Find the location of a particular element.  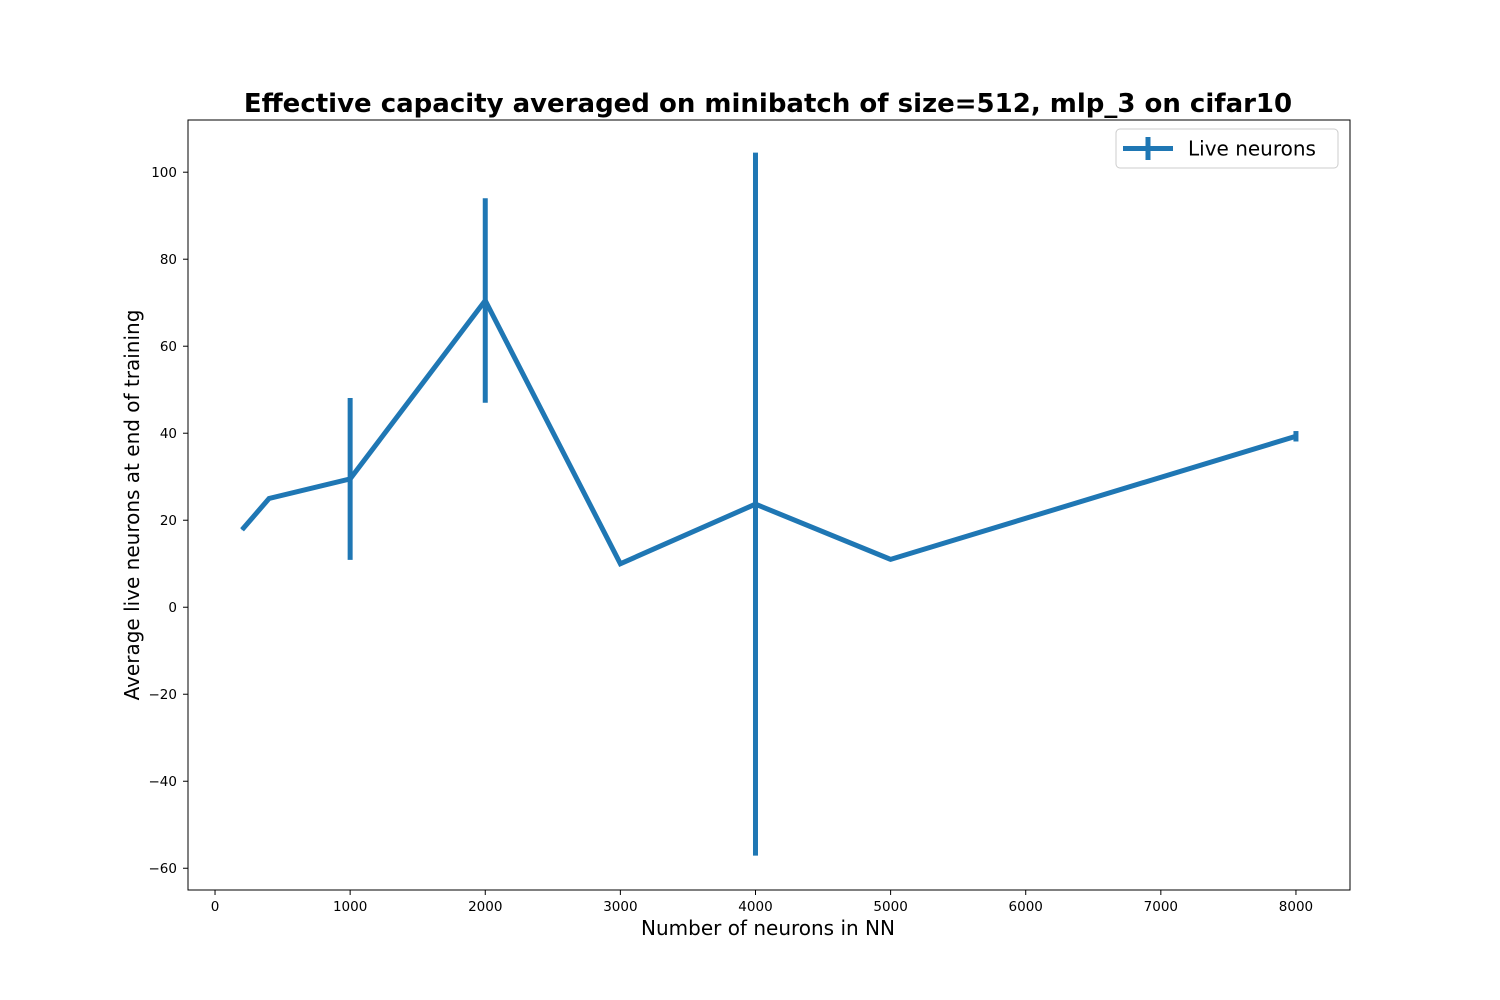

y-tick-label: 20 is located at coordinates (168, 521).